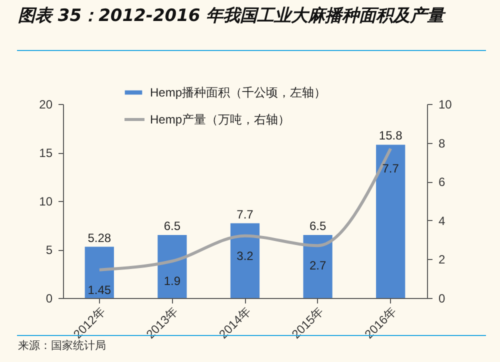  I want to click on data-label: 3.2, so click(245, 255).